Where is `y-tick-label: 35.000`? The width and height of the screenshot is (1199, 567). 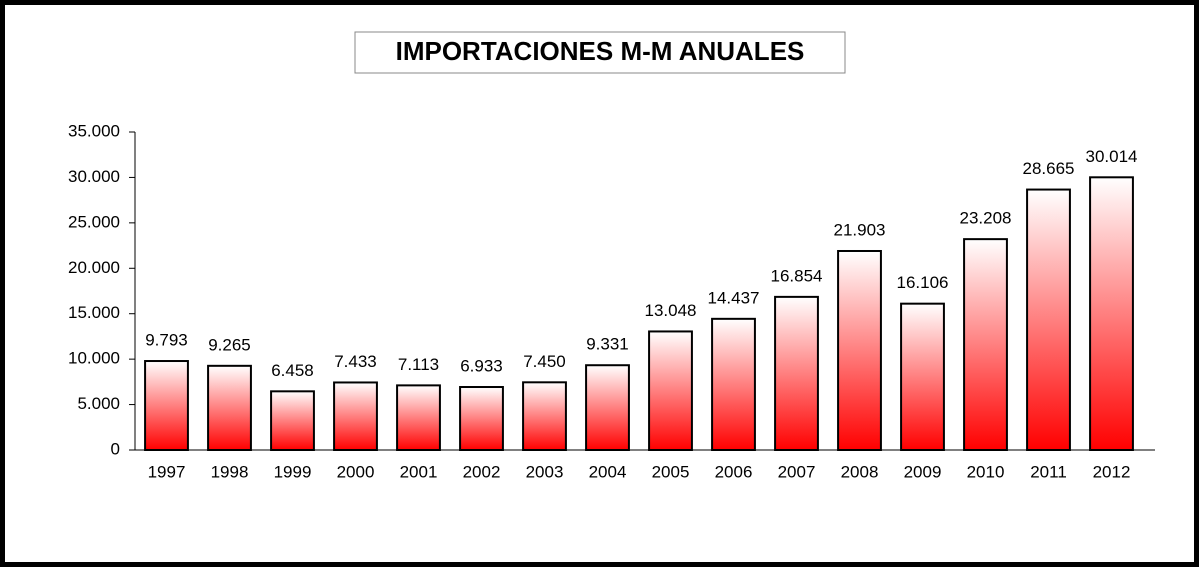
y-tick-label: 35.000 is located at coordinates (94, 130).